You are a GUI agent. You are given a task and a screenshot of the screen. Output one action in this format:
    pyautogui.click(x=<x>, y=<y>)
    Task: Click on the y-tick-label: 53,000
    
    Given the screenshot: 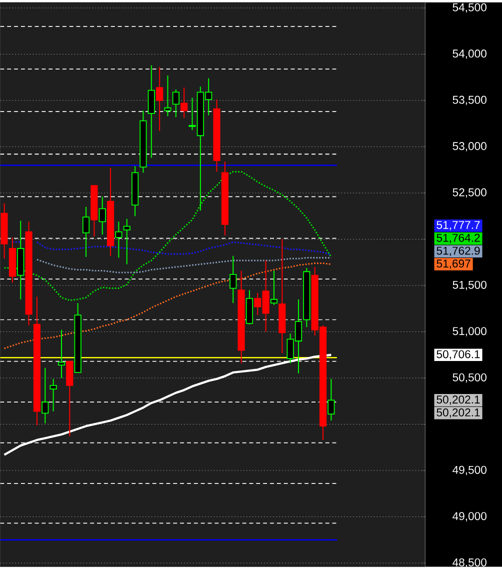 What is the action you would take?
    pyautogui.click(x=469, y=147)
    